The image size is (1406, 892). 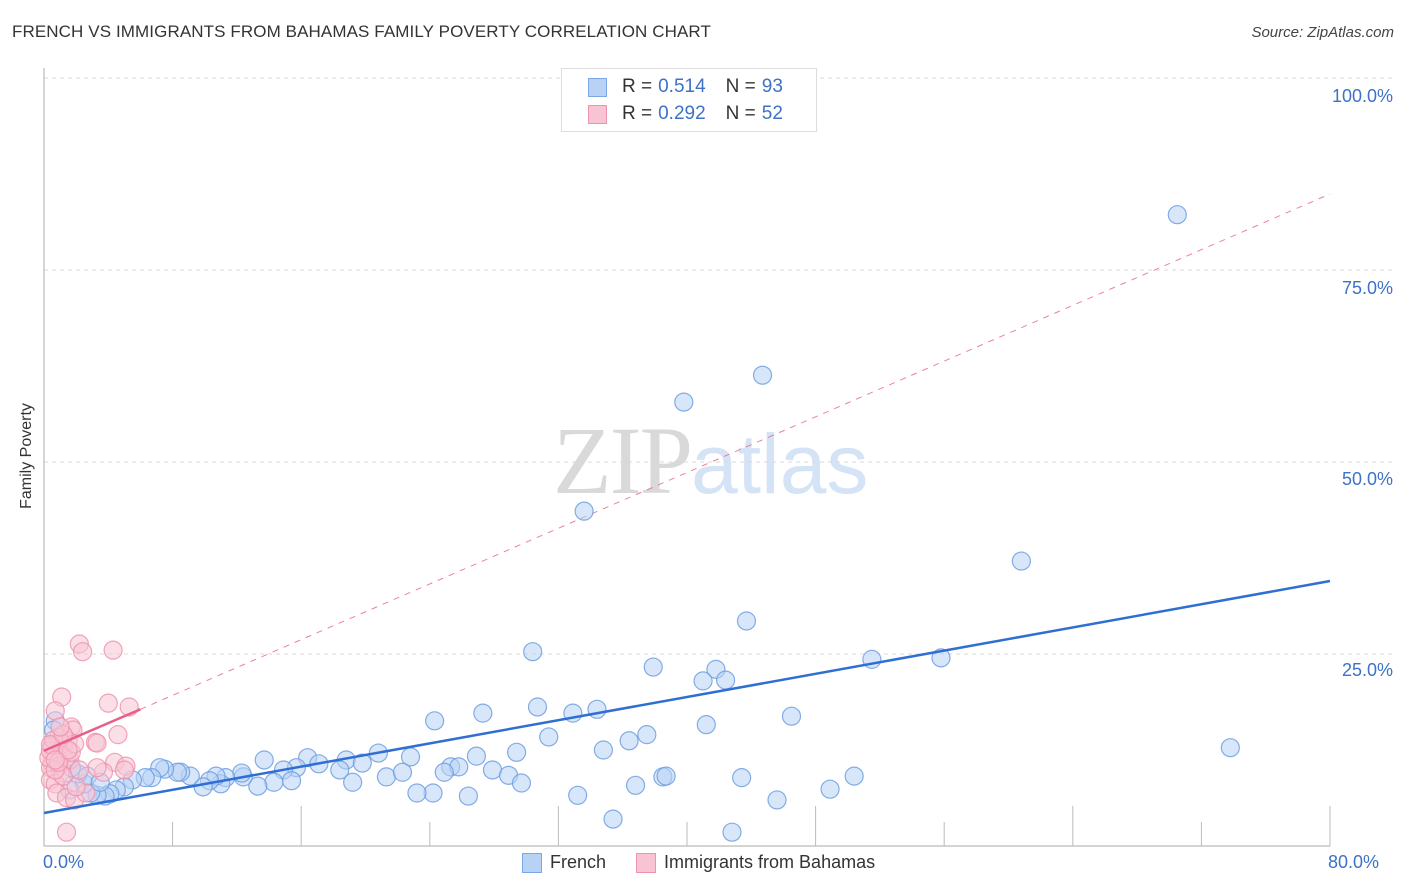 What do you see at coordinates (26, 456) in the screenshot?
I see `y-axis-label: Family Poverty` at bounding box center [26, 456].